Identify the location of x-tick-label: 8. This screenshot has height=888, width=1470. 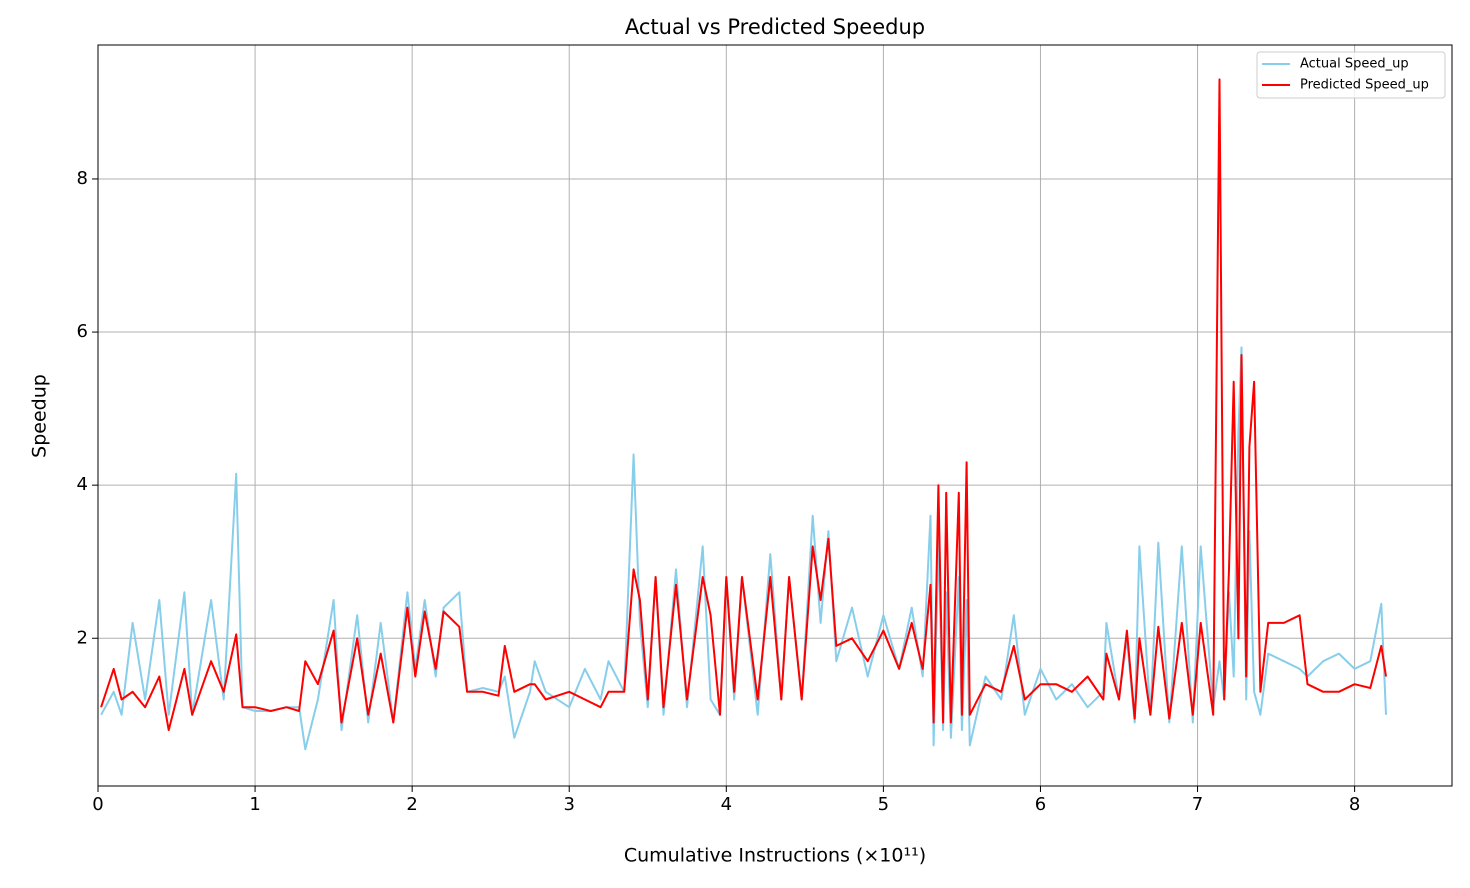
(1354, 804).